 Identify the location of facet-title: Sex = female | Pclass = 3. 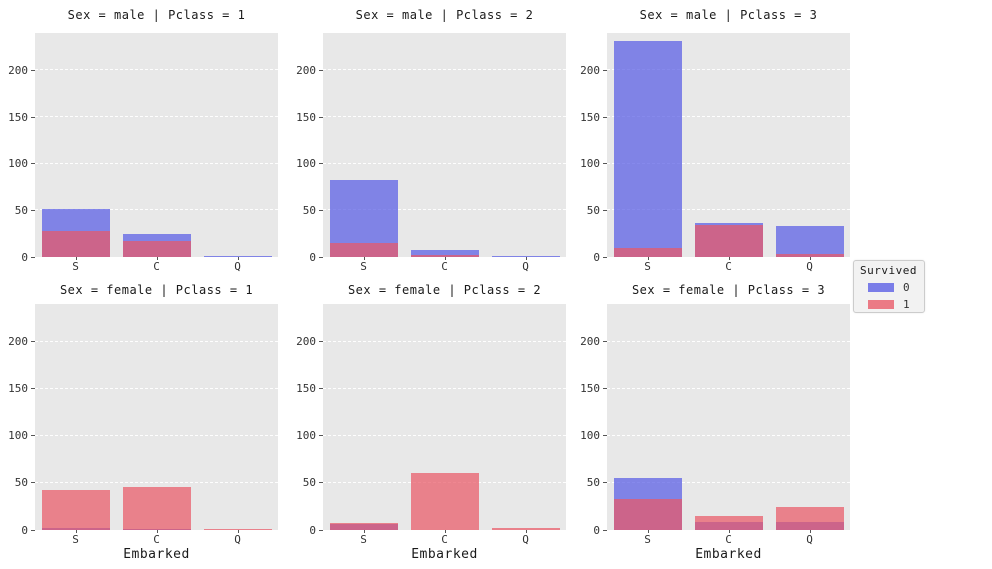
(728, 290).